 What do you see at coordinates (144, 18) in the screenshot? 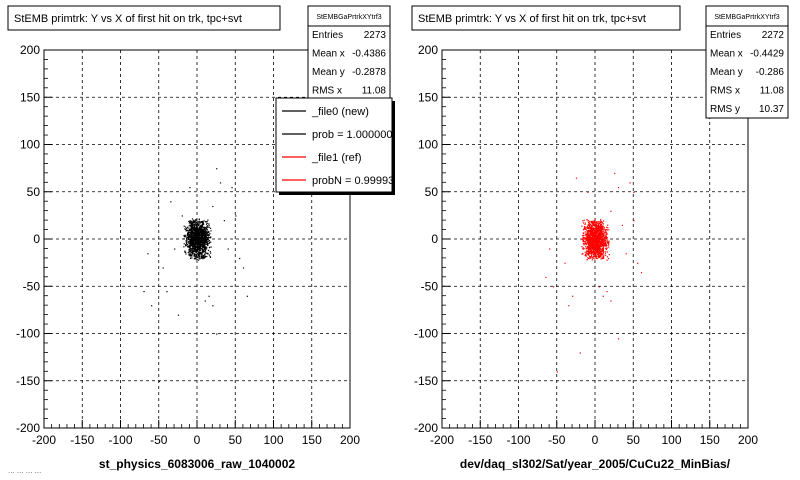
I see `chart-title-box` at bounding box center [144, 18].